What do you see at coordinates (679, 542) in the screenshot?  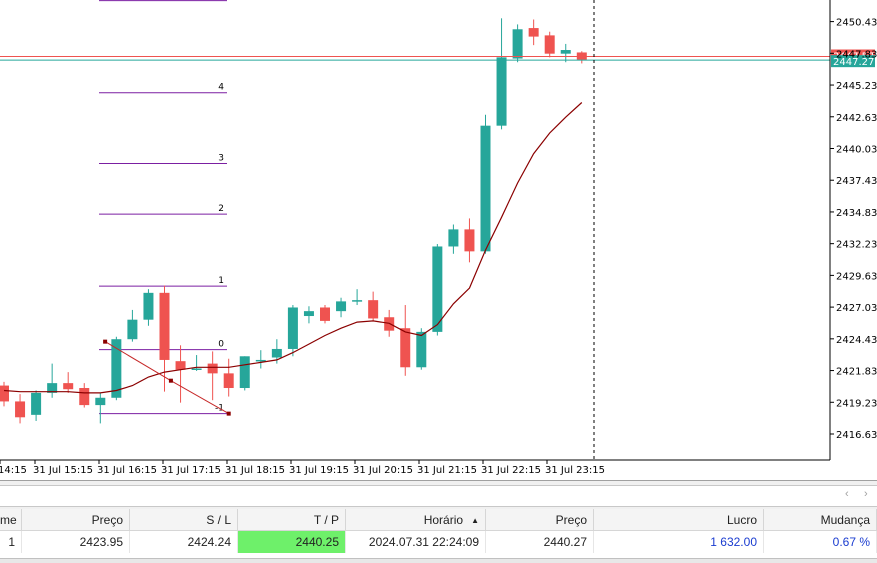 I see `trade-profit: 1 632.00` at bounding box center [679, 542].